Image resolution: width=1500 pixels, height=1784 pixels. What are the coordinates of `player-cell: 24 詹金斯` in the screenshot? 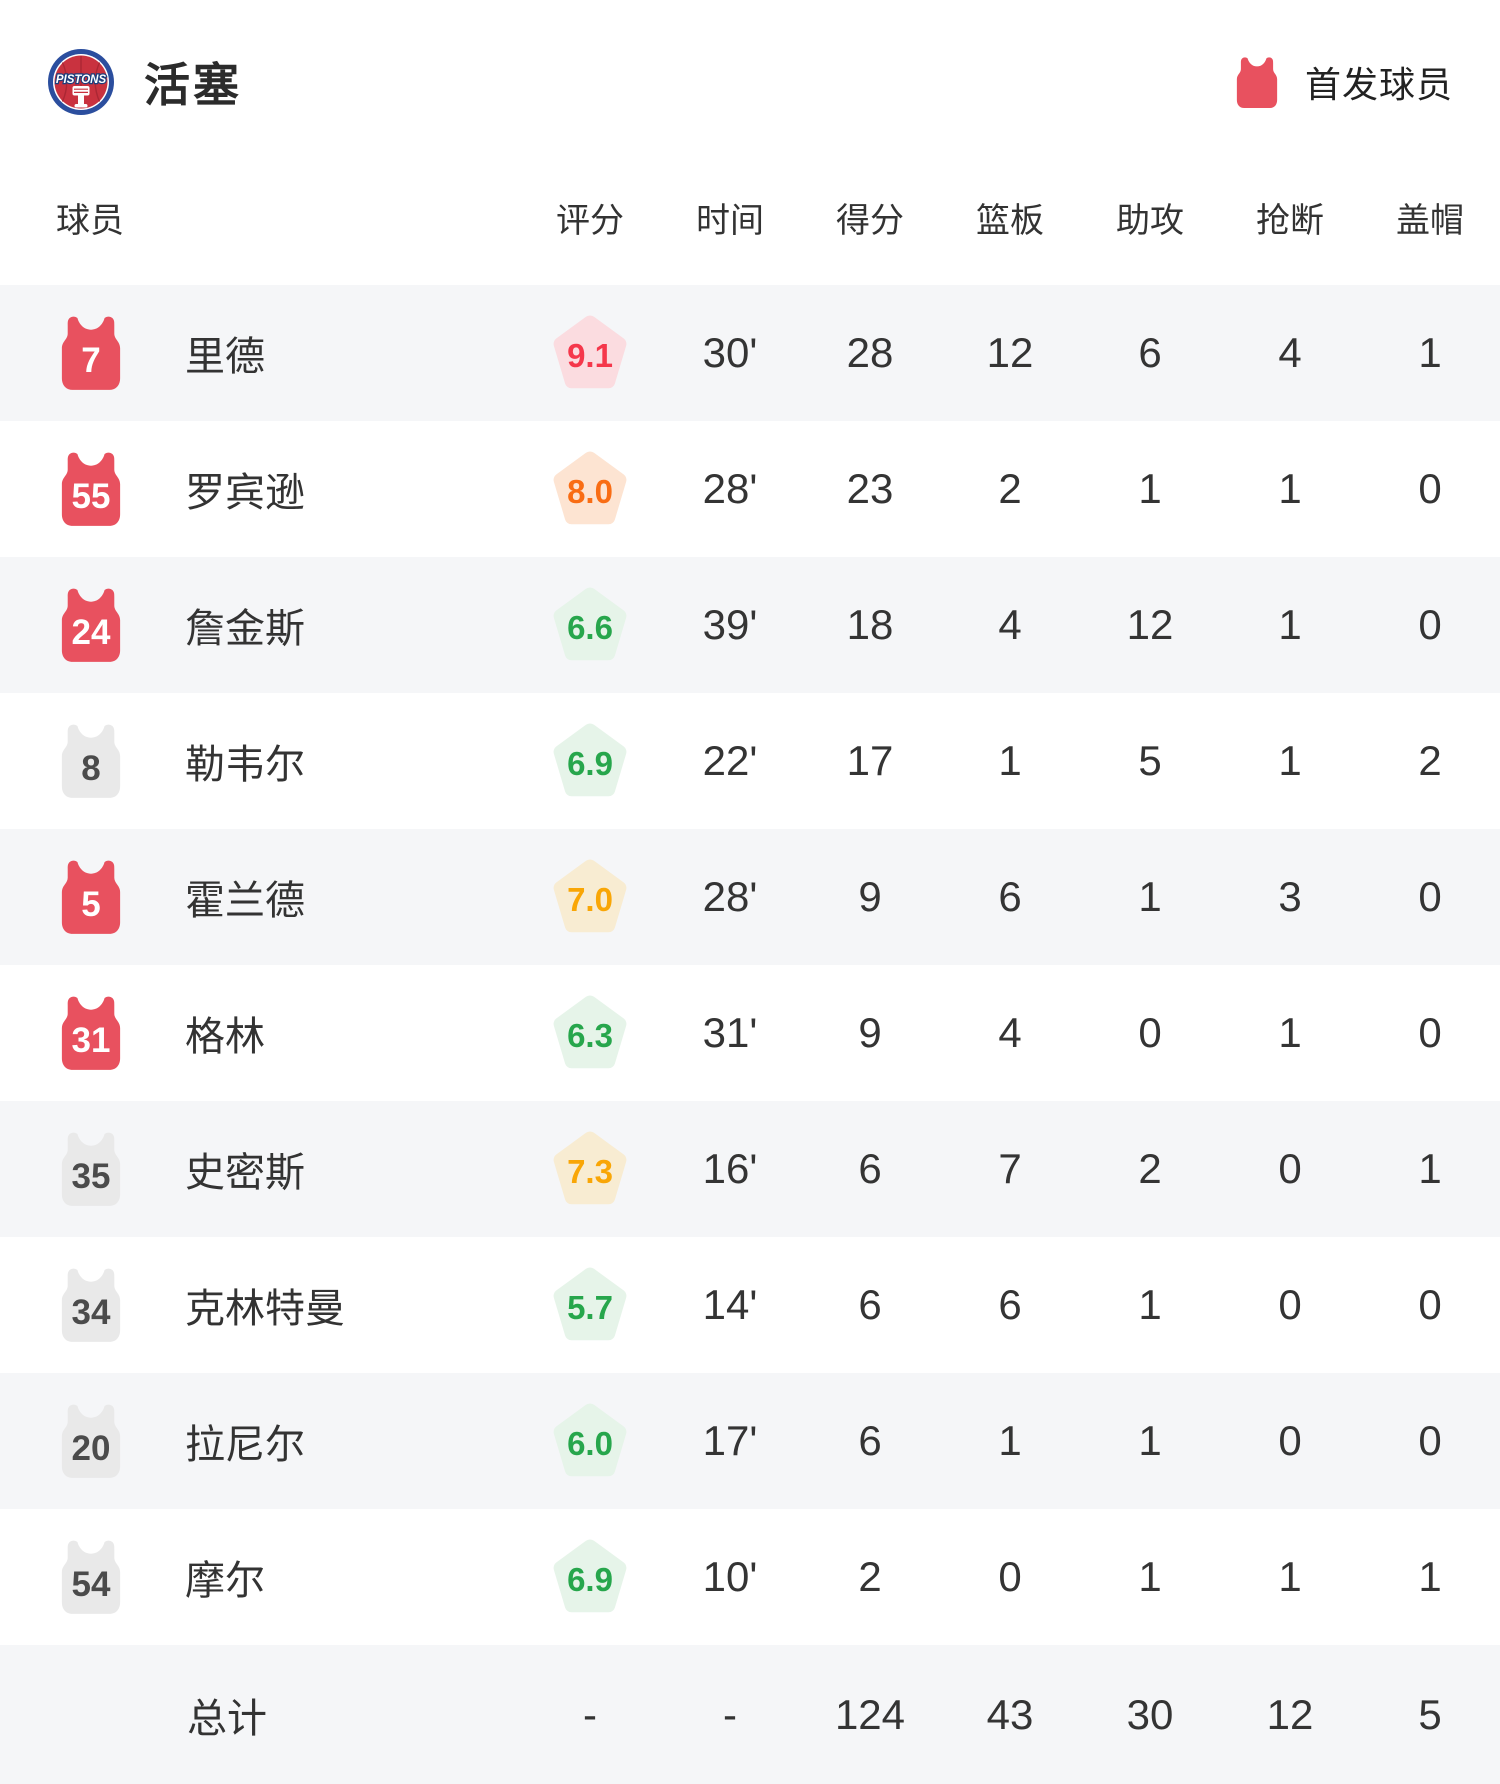 It's located at (260, 625).